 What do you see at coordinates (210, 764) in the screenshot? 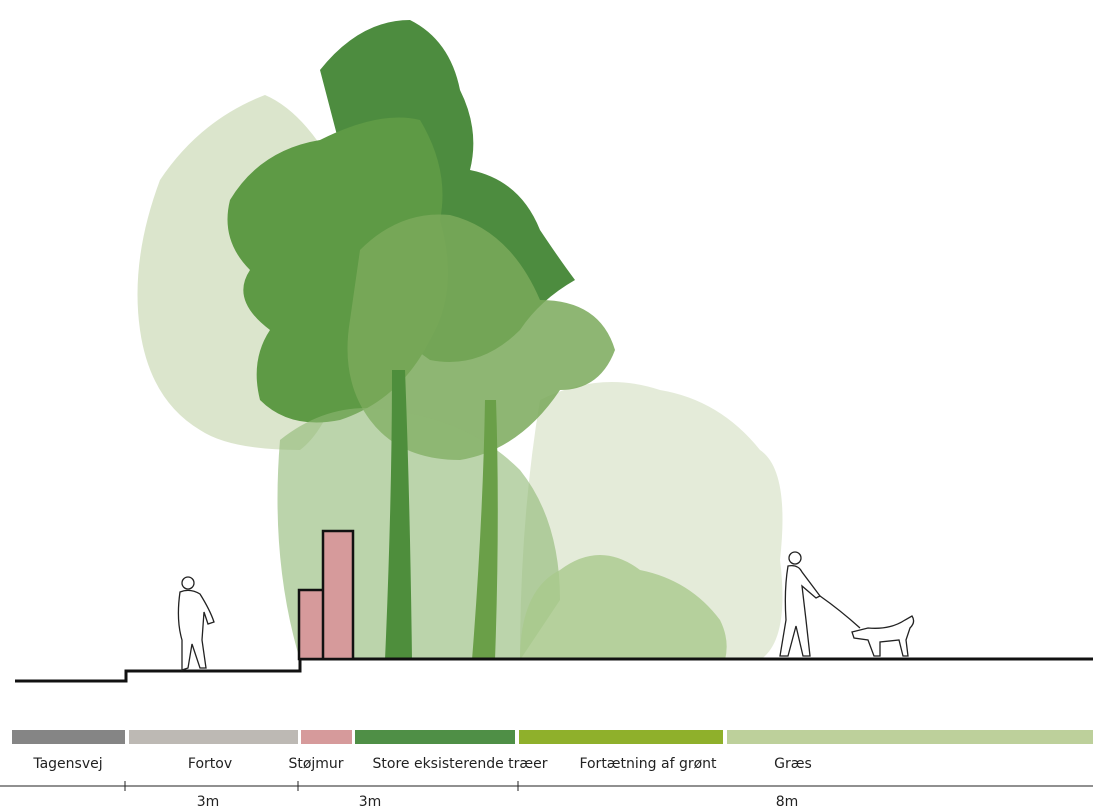
I see `zone-label: Fortov` at bounding box center [210, 764].